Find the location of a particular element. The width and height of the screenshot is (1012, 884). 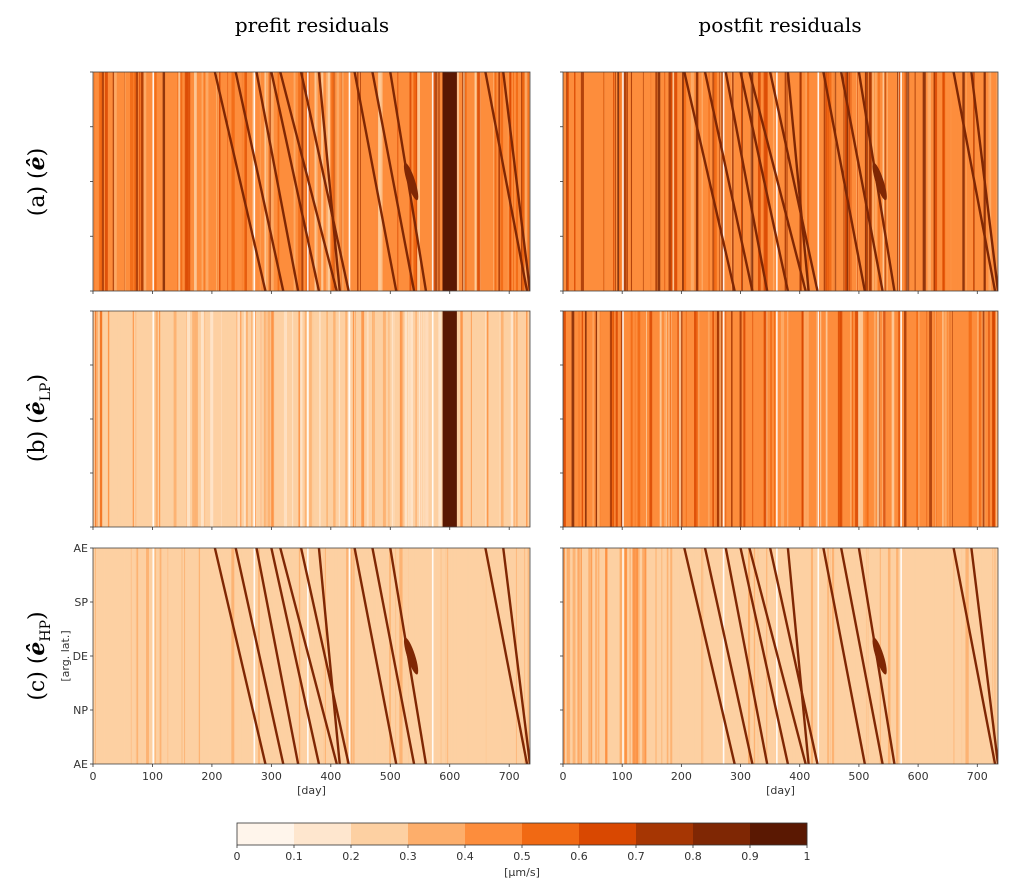

heatmap-panel-b-postfit is located at coordinates (780, 419).